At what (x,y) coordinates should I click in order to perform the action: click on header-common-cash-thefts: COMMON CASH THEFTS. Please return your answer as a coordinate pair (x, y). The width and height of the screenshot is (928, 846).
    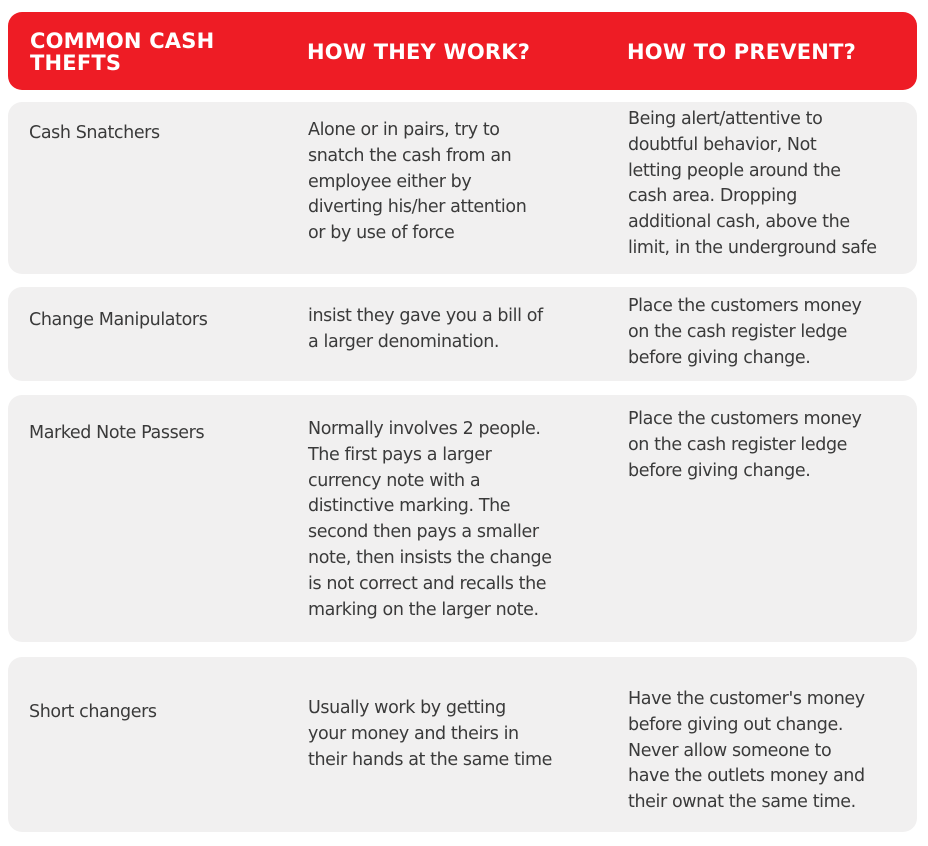
    Looking at the image, I should click on (122, 52).